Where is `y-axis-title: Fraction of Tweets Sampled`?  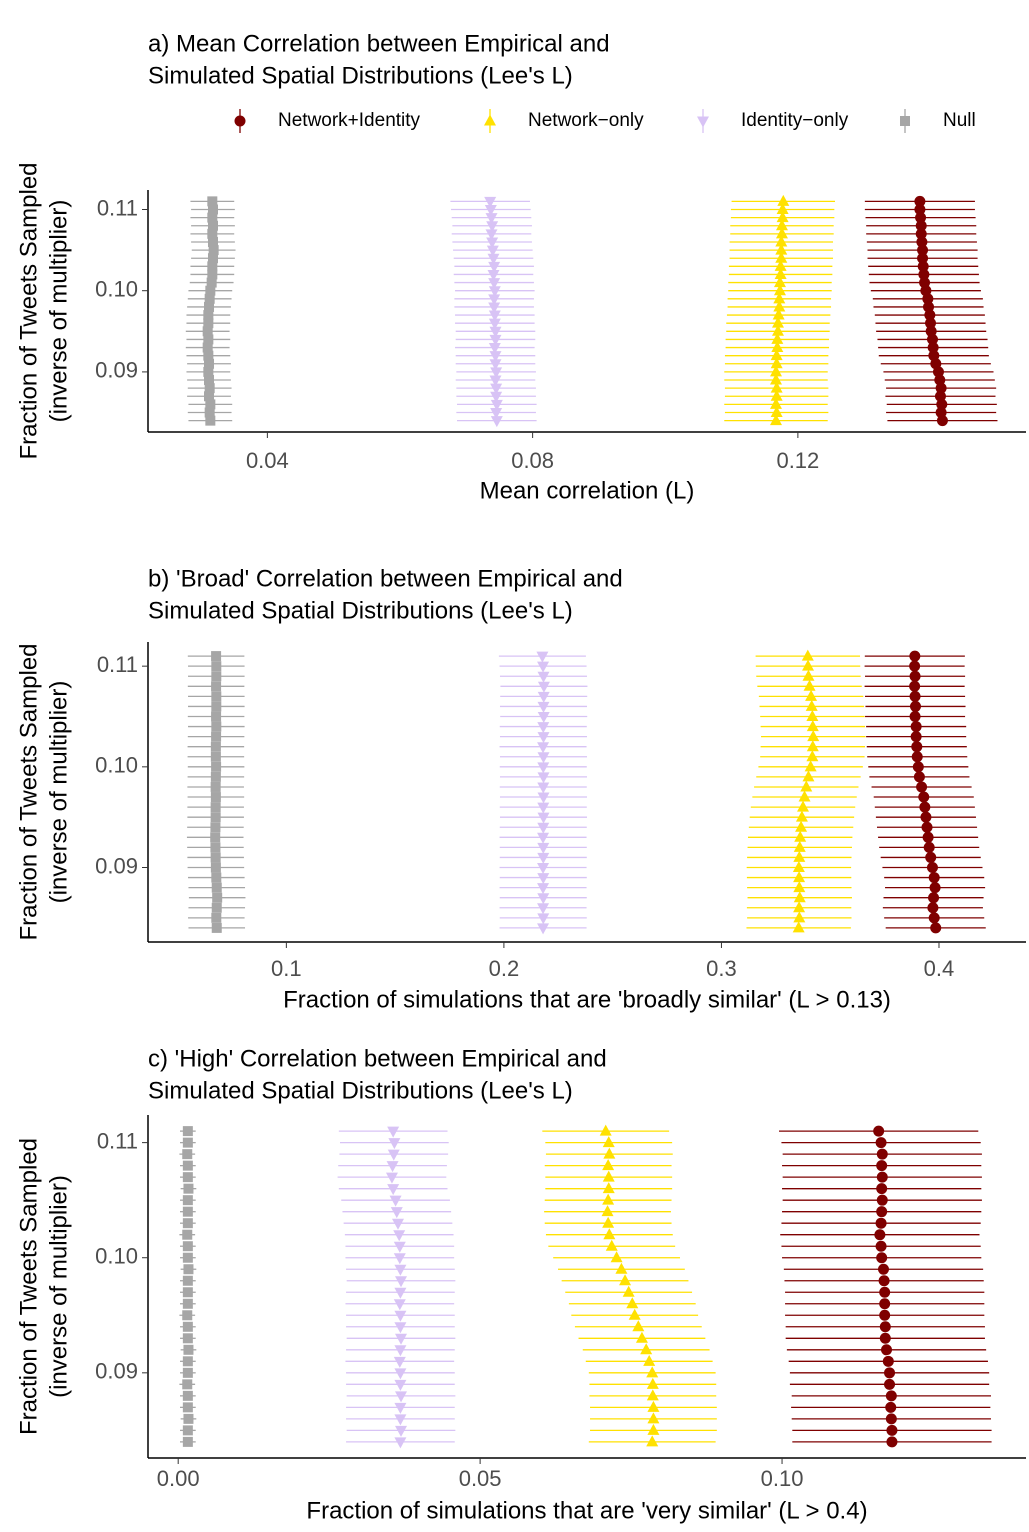
y-axis-title: Fraction of Tweets Sampled is located at coordinates (28, 1286).